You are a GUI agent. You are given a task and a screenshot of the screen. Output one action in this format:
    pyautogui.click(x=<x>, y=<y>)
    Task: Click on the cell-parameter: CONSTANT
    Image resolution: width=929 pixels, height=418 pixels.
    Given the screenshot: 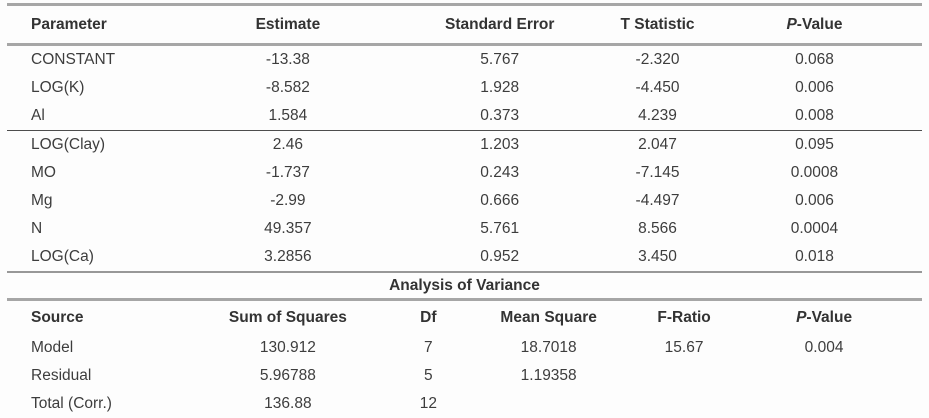 What is the action you would take?
    pyautogui.click(x=73, y=59)
    